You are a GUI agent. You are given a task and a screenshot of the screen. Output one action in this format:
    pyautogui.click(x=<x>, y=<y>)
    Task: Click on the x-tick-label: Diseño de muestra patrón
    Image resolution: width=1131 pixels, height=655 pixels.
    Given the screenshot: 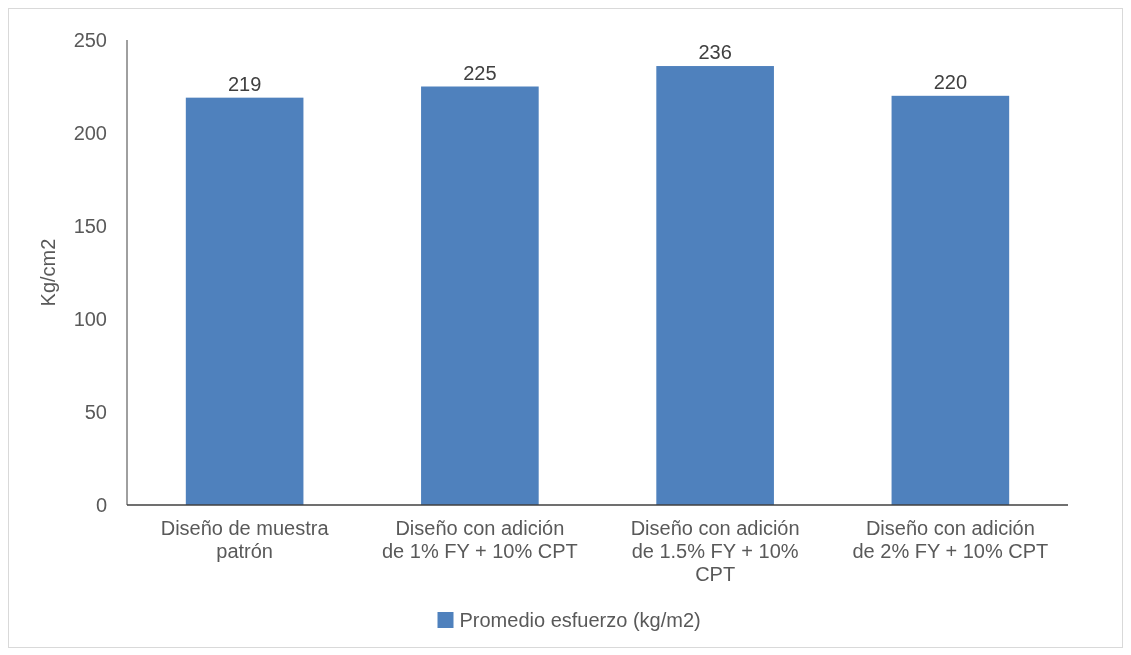 What is the action you would take?
    pyautogui.click(x=245, y=539)
    